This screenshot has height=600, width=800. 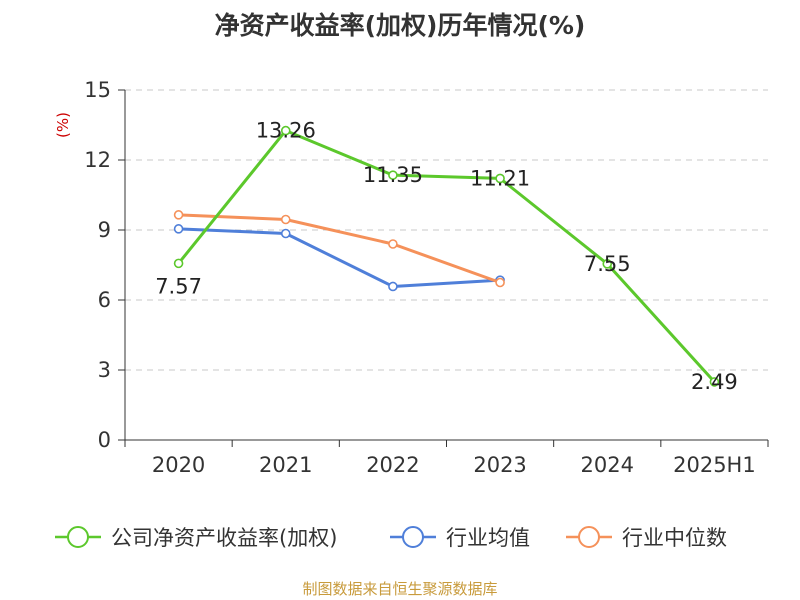 I want to click on chart-title: 净资产收益率(加权)历年情况(%), so click(x=400, y=25).